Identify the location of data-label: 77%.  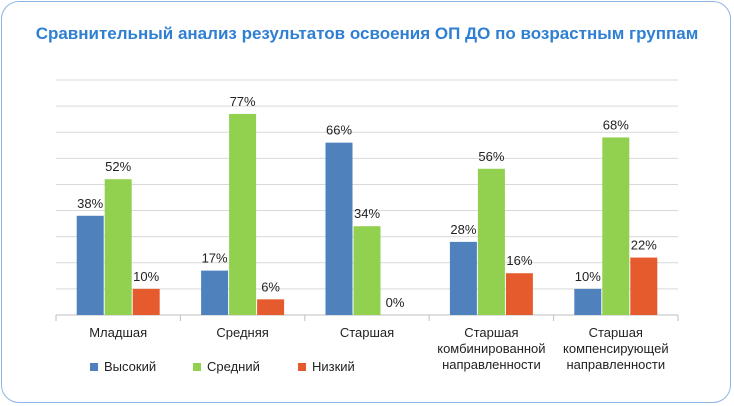
(243, 101).